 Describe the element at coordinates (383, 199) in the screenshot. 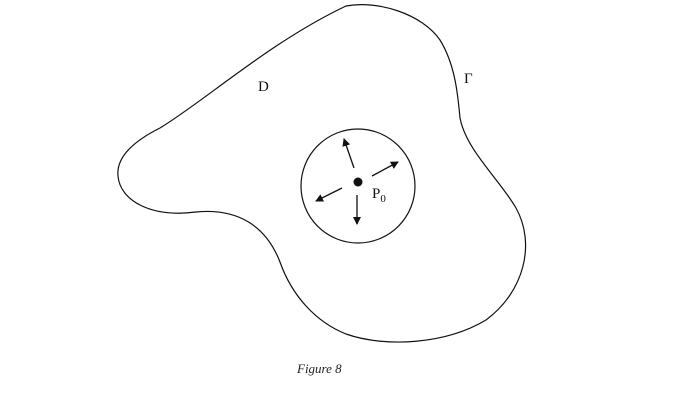

I see `point-label-subscript: 0` at that location.